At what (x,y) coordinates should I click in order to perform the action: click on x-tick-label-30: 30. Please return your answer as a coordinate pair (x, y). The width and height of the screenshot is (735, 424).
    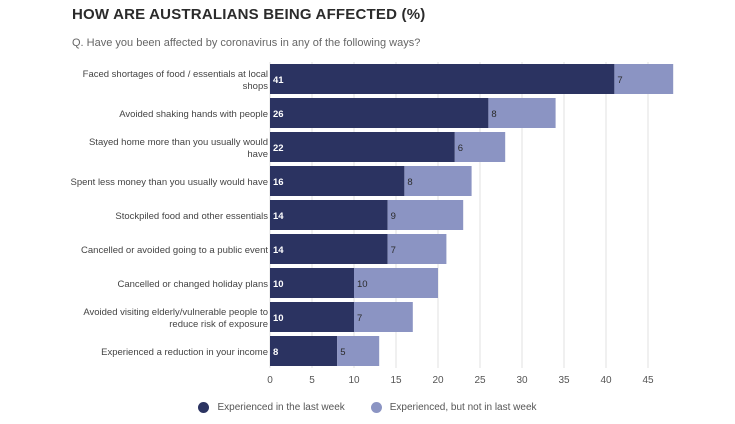
    Looking at the image, I should click on (522, 380).